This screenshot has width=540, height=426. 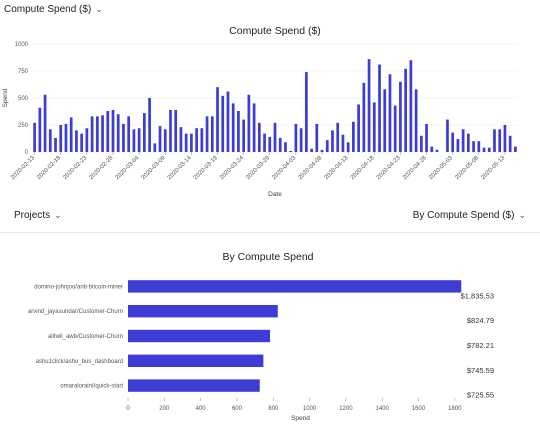 What do you see at coordinates (284, 168) in the screenshot?
I see `x-tick-label: 2020-04-03` at bounding box center [284, 168].